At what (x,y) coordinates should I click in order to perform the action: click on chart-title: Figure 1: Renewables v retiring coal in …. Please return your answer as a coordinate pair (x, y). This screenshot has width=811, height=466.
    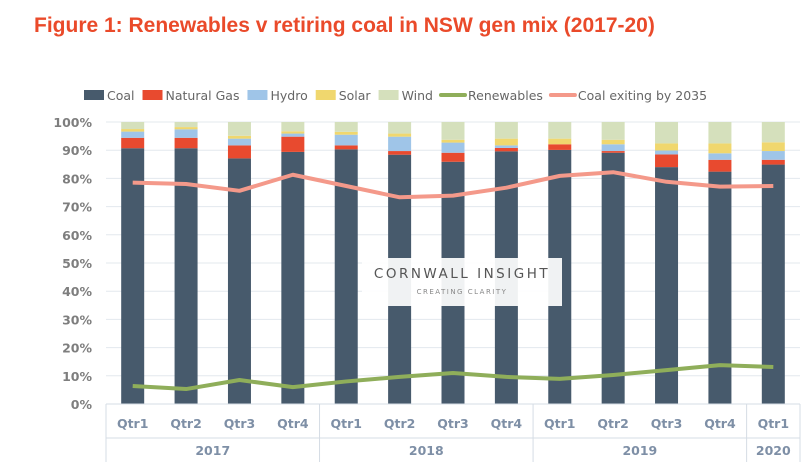
    Looking at the image, I should click on (344, 25).